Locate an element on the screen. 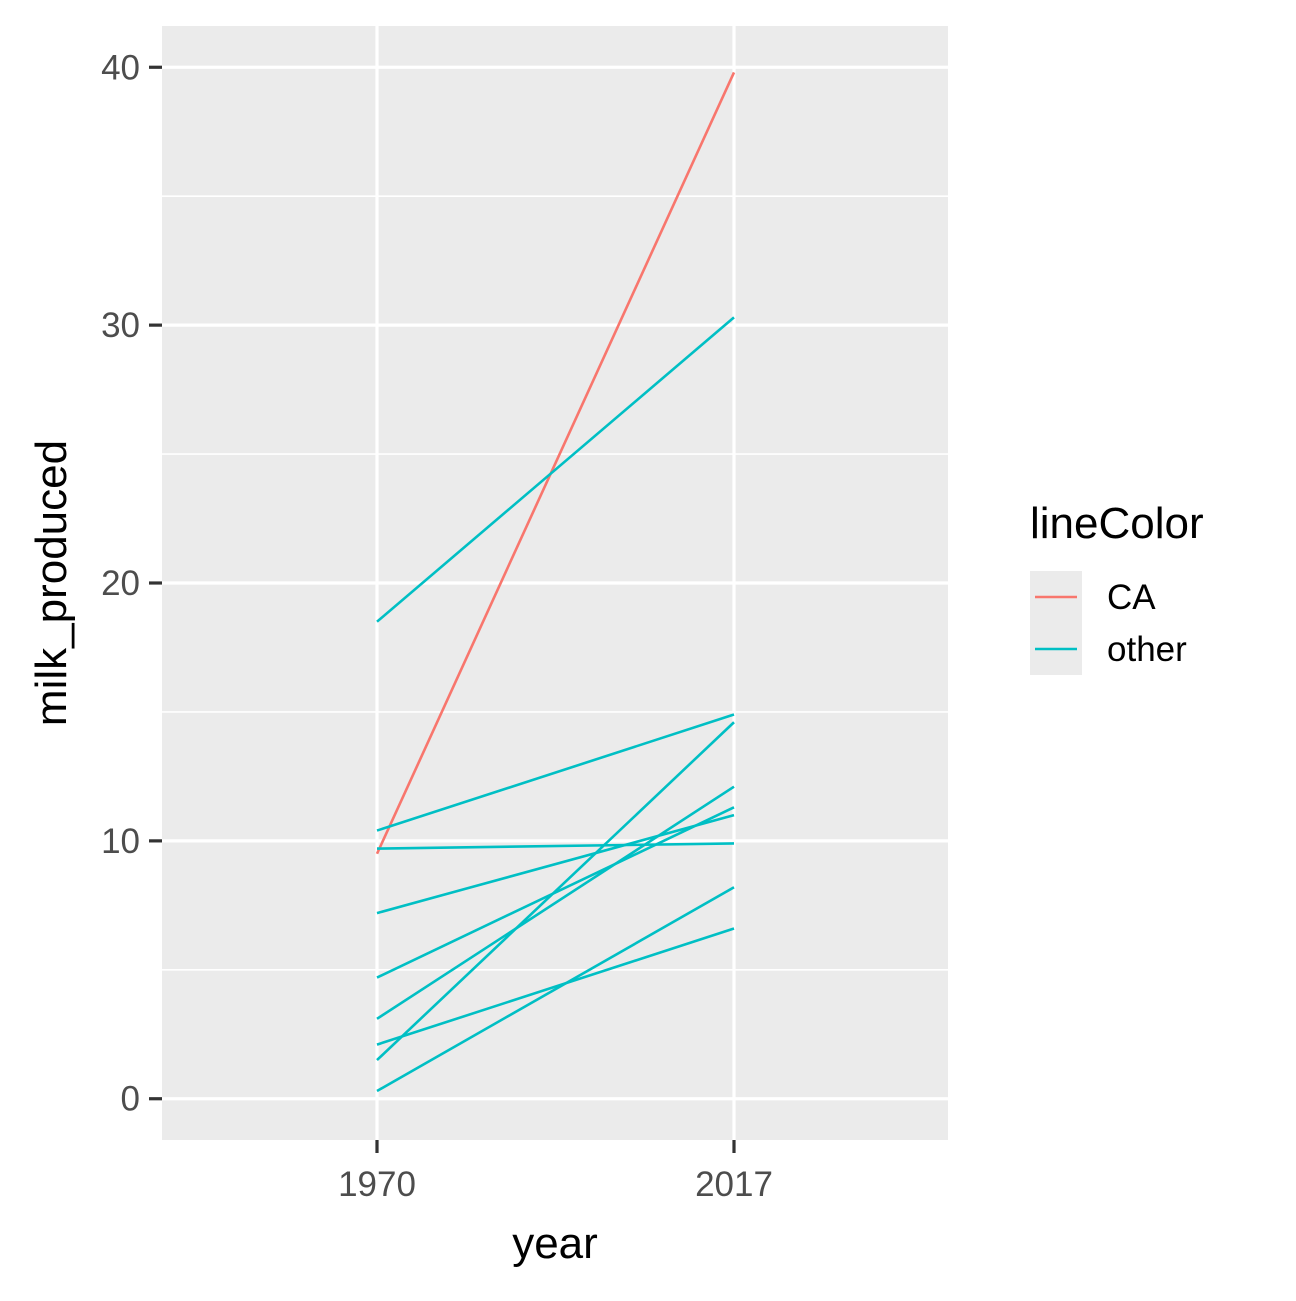  x-tick-label: 2017 is located at coordinates (734, 1184).